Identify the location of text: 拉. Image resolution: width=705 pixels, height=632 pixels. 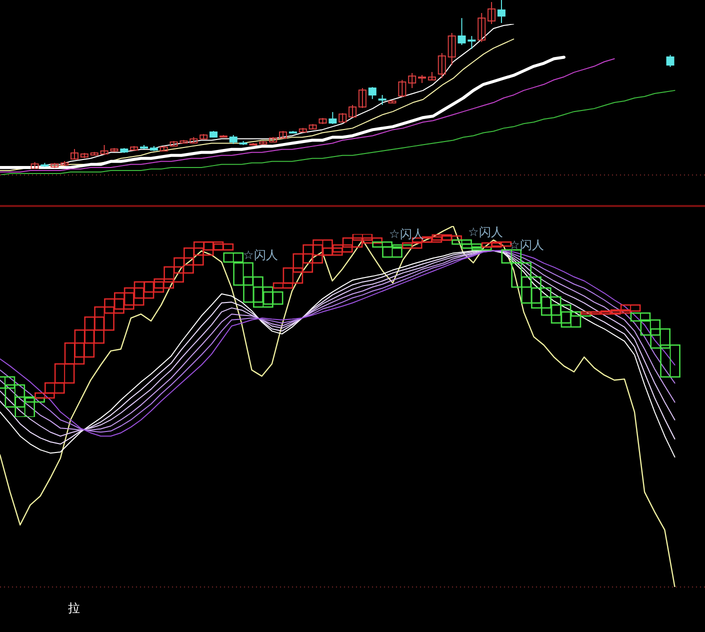
(74, 608).